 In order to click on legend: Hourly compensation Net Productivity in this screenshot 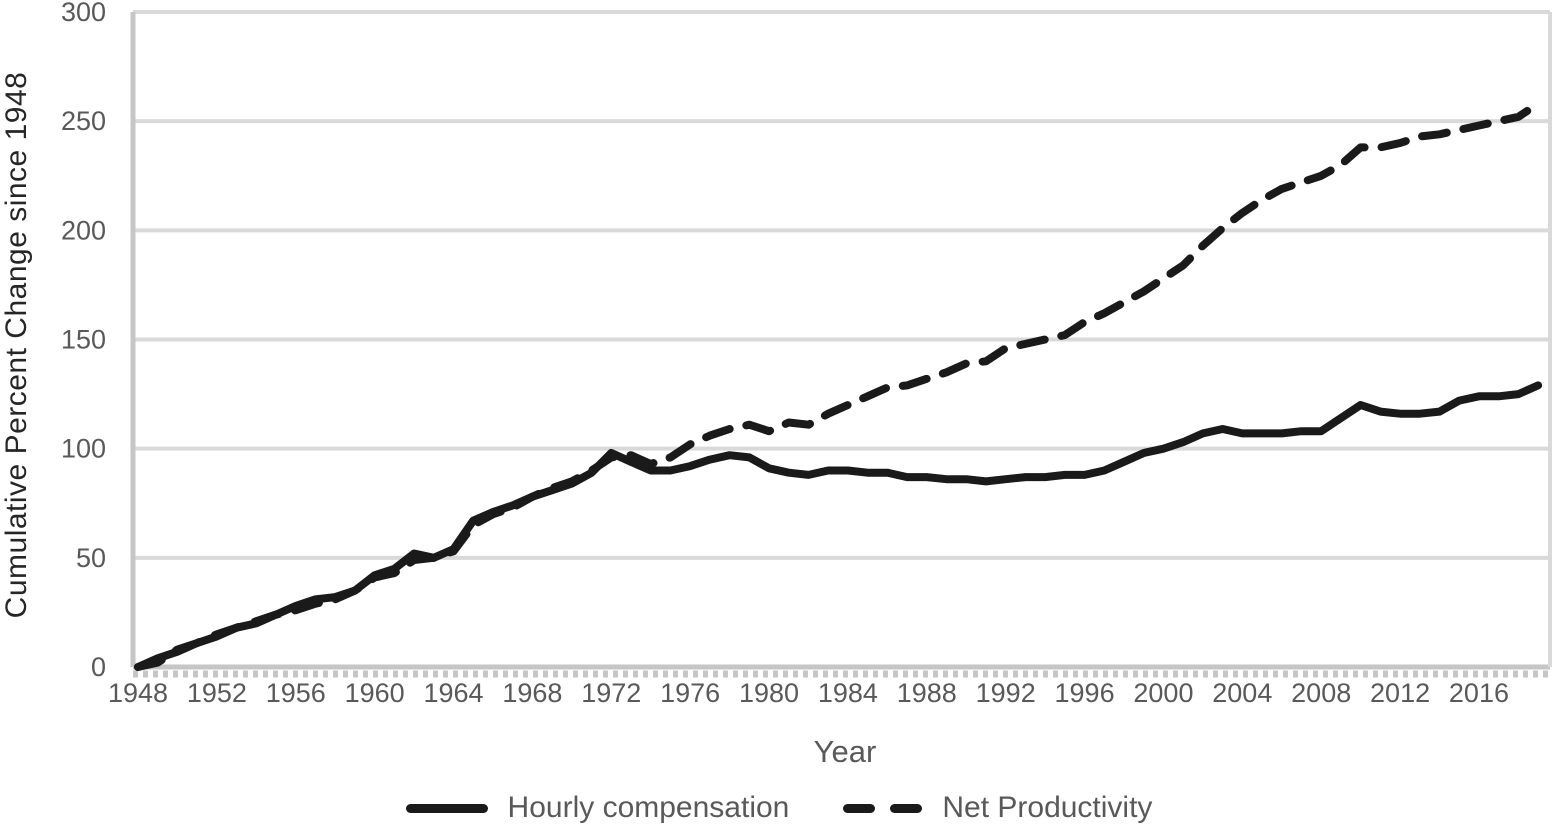, I will do `click(779, 808)`.